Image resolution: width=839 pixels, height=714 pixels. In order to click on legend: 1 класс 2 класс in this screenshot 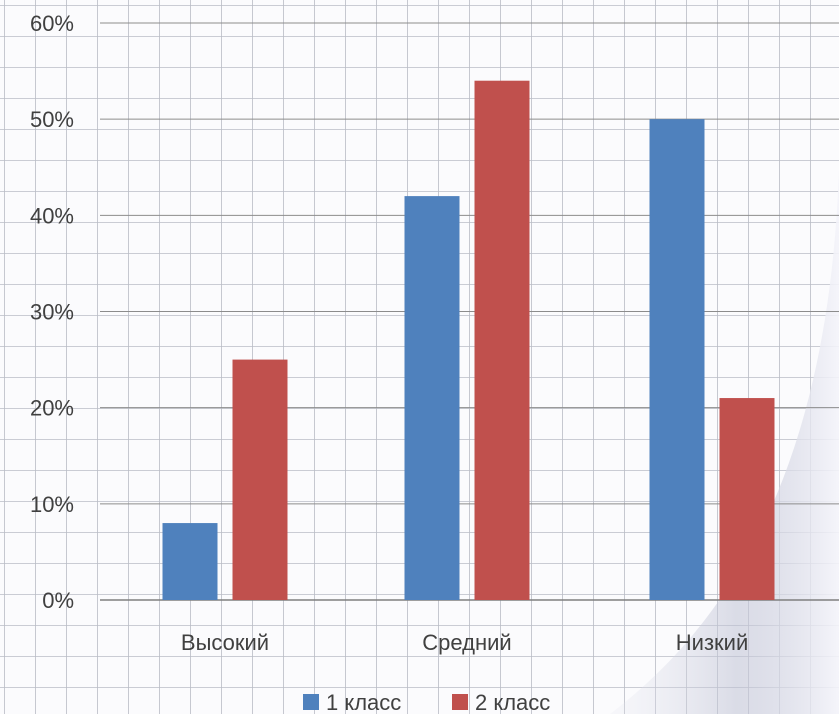, I will do `click(426, 702)`.